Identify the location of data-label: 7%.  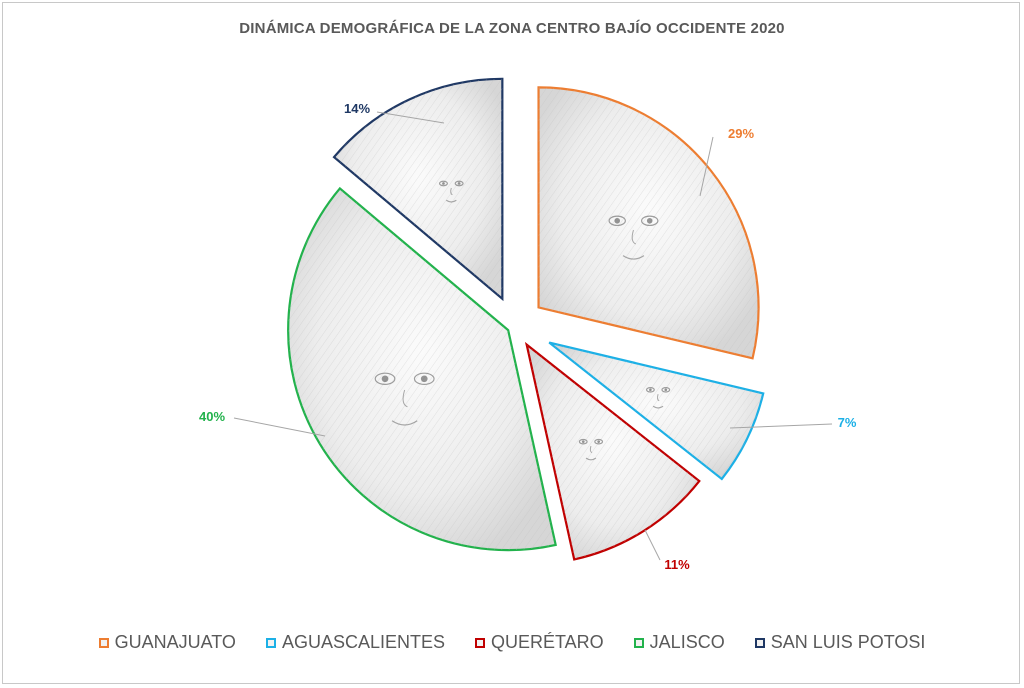
(847, 422).